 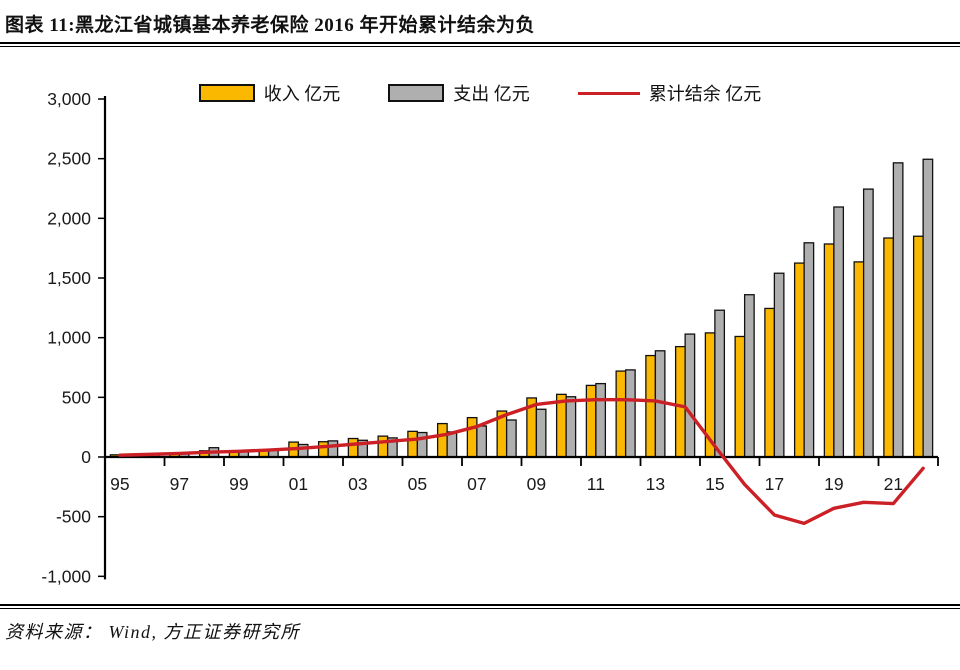 I want to click on legend-item-balance: 累计结余 亿元, so click(x=669, y=93).